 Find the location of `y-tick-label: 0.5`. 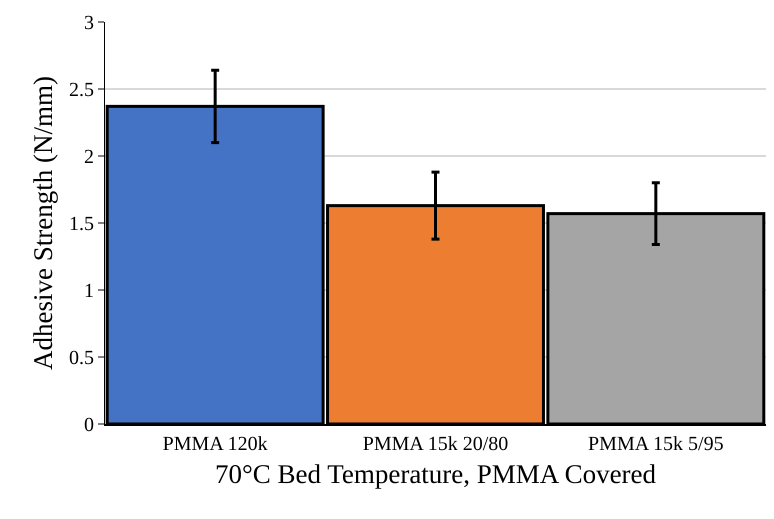

y-tick-label: 0.5 is located at coordinates (81, 358).